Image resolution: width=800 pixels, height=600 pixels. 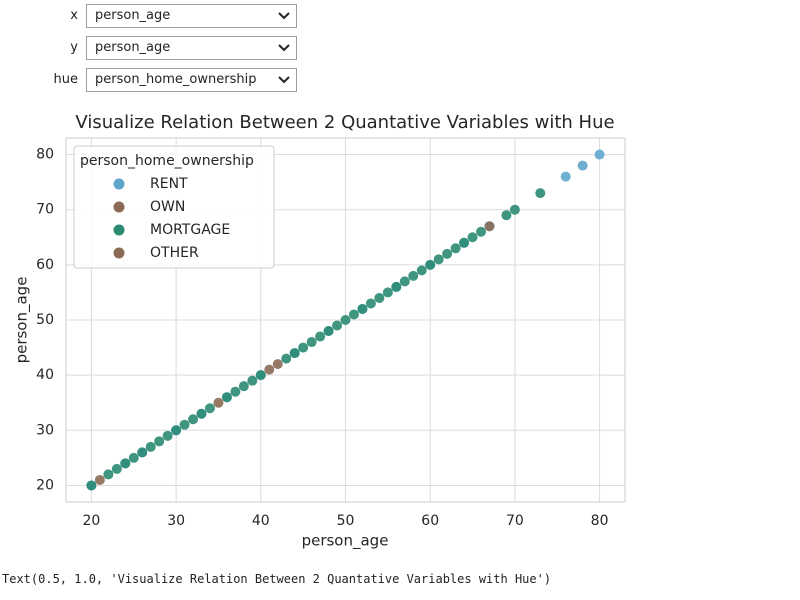 I want to click on control-label: hue, so click(x=65, y=79).